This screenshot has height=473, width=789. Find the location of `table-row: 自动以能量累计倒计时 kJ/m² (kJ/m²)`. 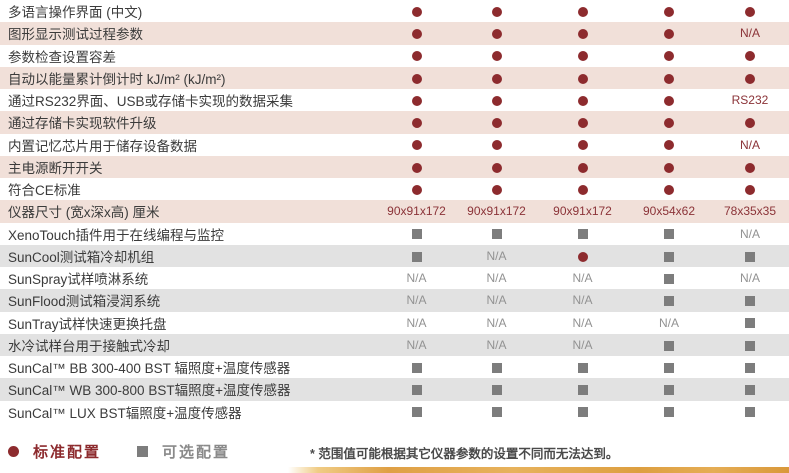

table-row: 自动以能量累计倒计时 kJ/m² (kJ/m²) is located at coordinates (394, 77).